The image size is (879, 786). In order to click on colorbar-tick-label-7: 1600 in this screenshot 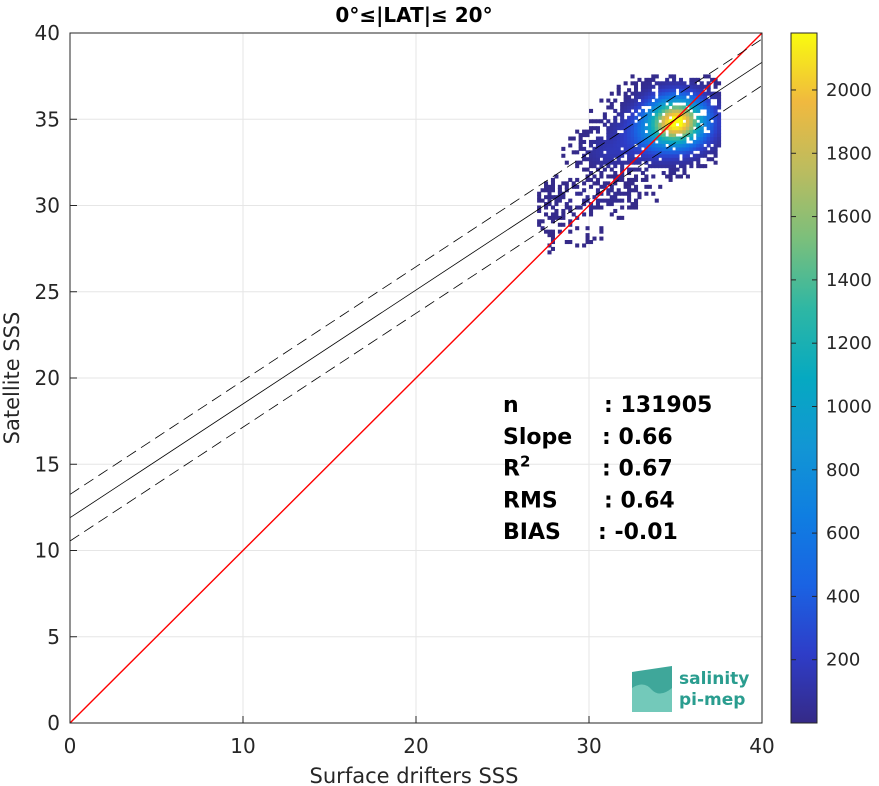, I will do `click(849, 217)`.